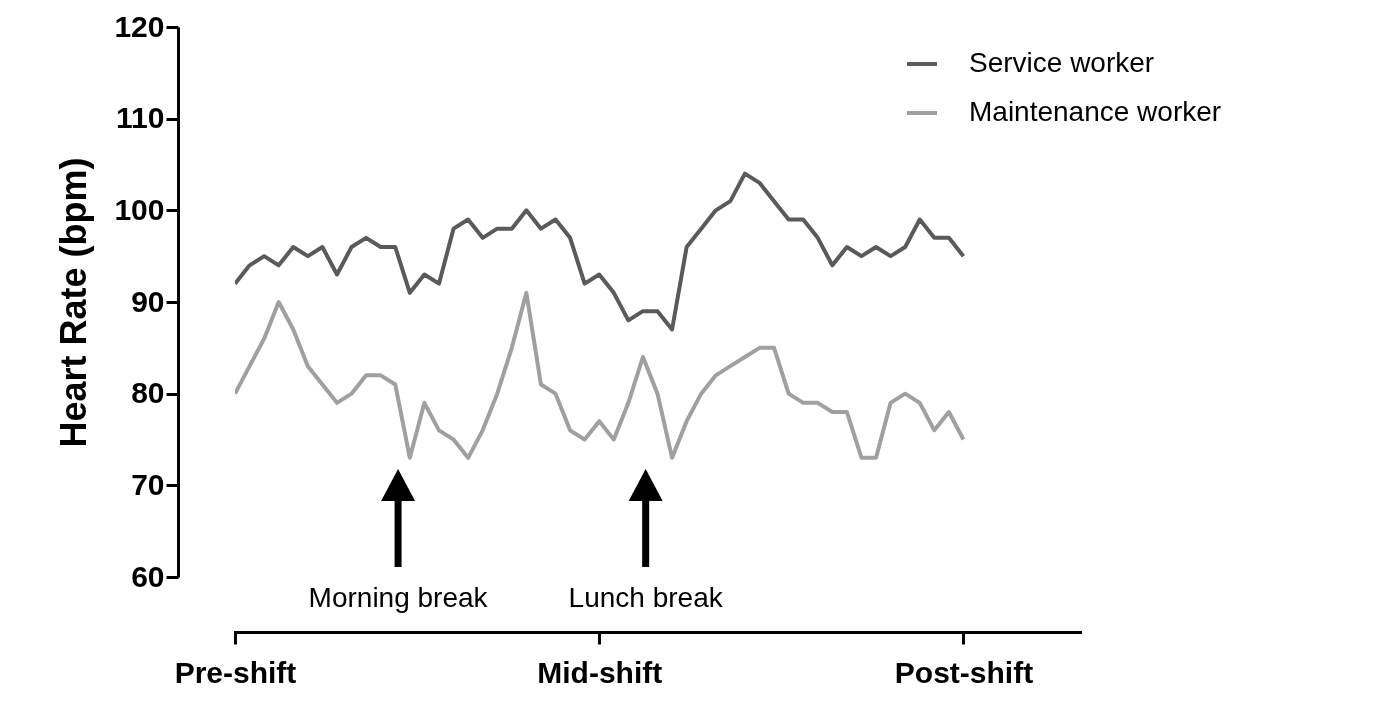 The width and height of the screenshot is (1377, 706). I want to click on y-tick-label: 80, so click(148, 393).